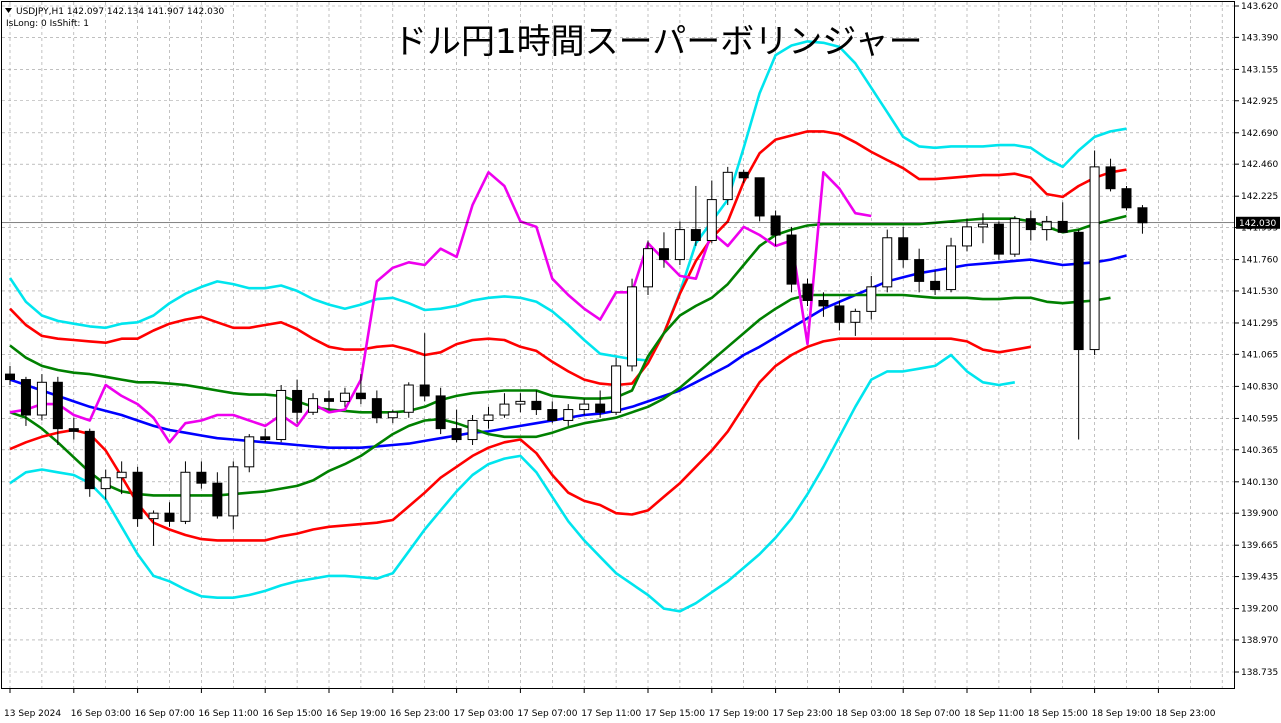  What do you see at coordinates (228, 714) in the screenshot?
I see `time-tick-label: 16 Sep 11:00` at bounding box center [228, 714].